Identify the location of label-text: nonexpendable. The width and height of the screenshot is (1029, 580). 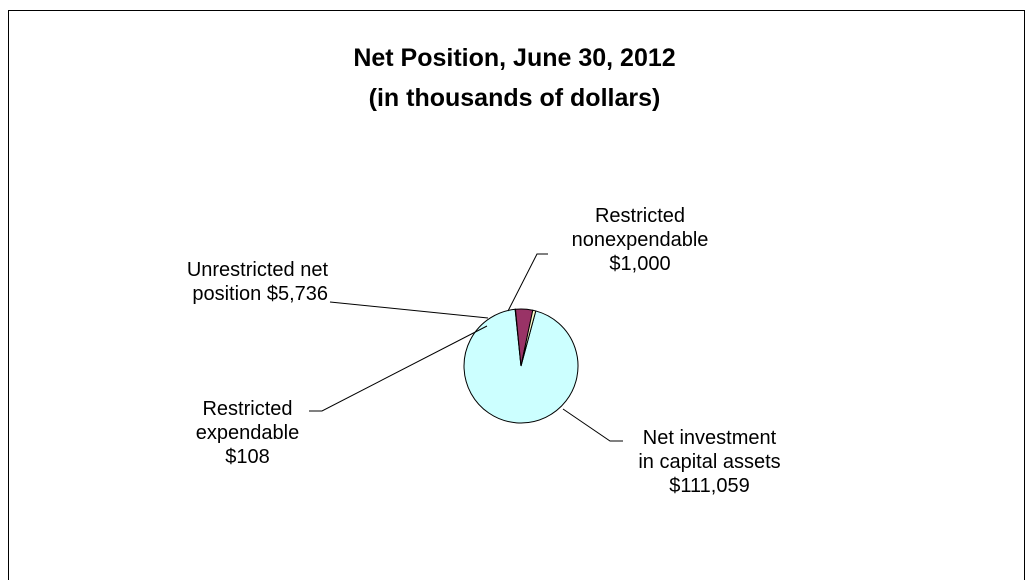
(640, 240).